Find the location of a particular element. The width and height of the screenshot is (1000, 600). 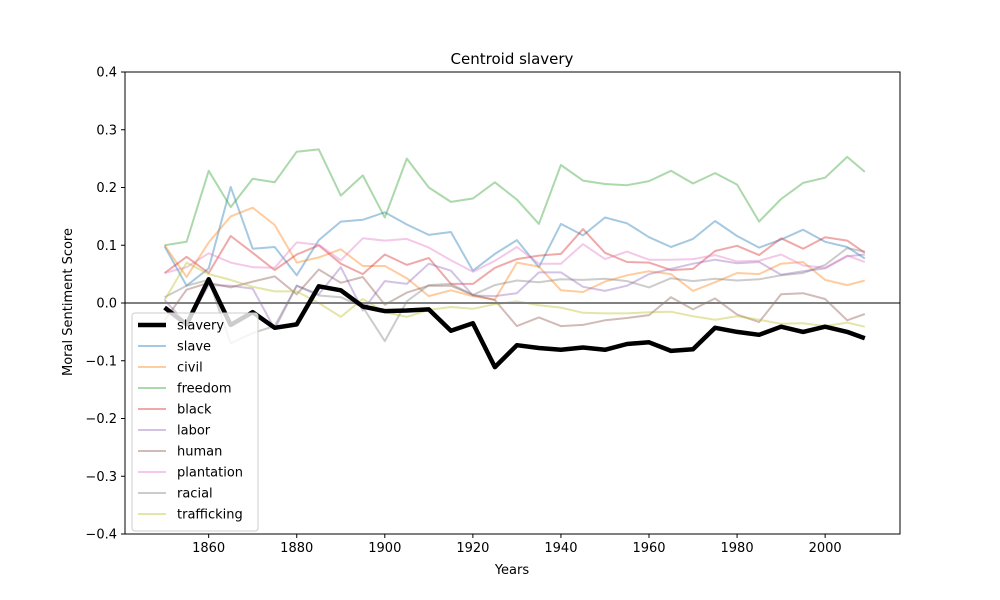

legend-box is located at coordinates (195, 422).